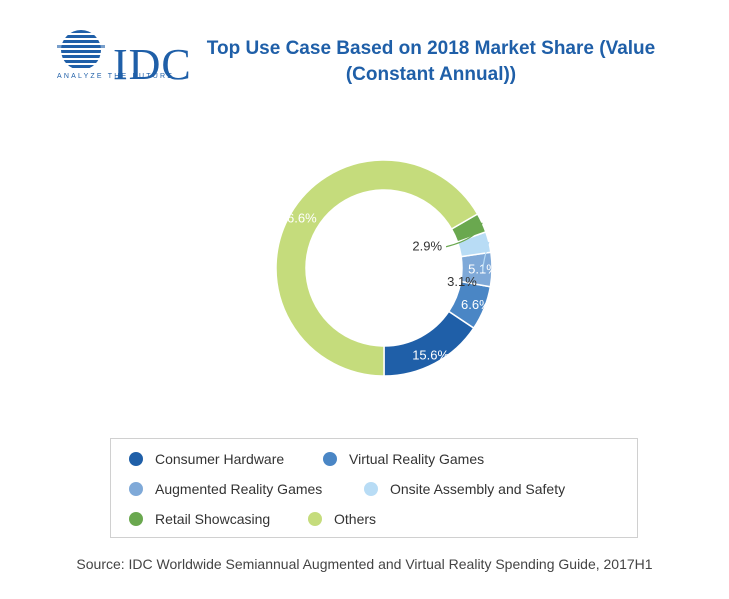 The height and width of the screenshot is (599, 729). What do you see at coordinates (464, 235) in the screenshot?
I see `leader-line-retail-showcasing` at bounding box center [464, 235].